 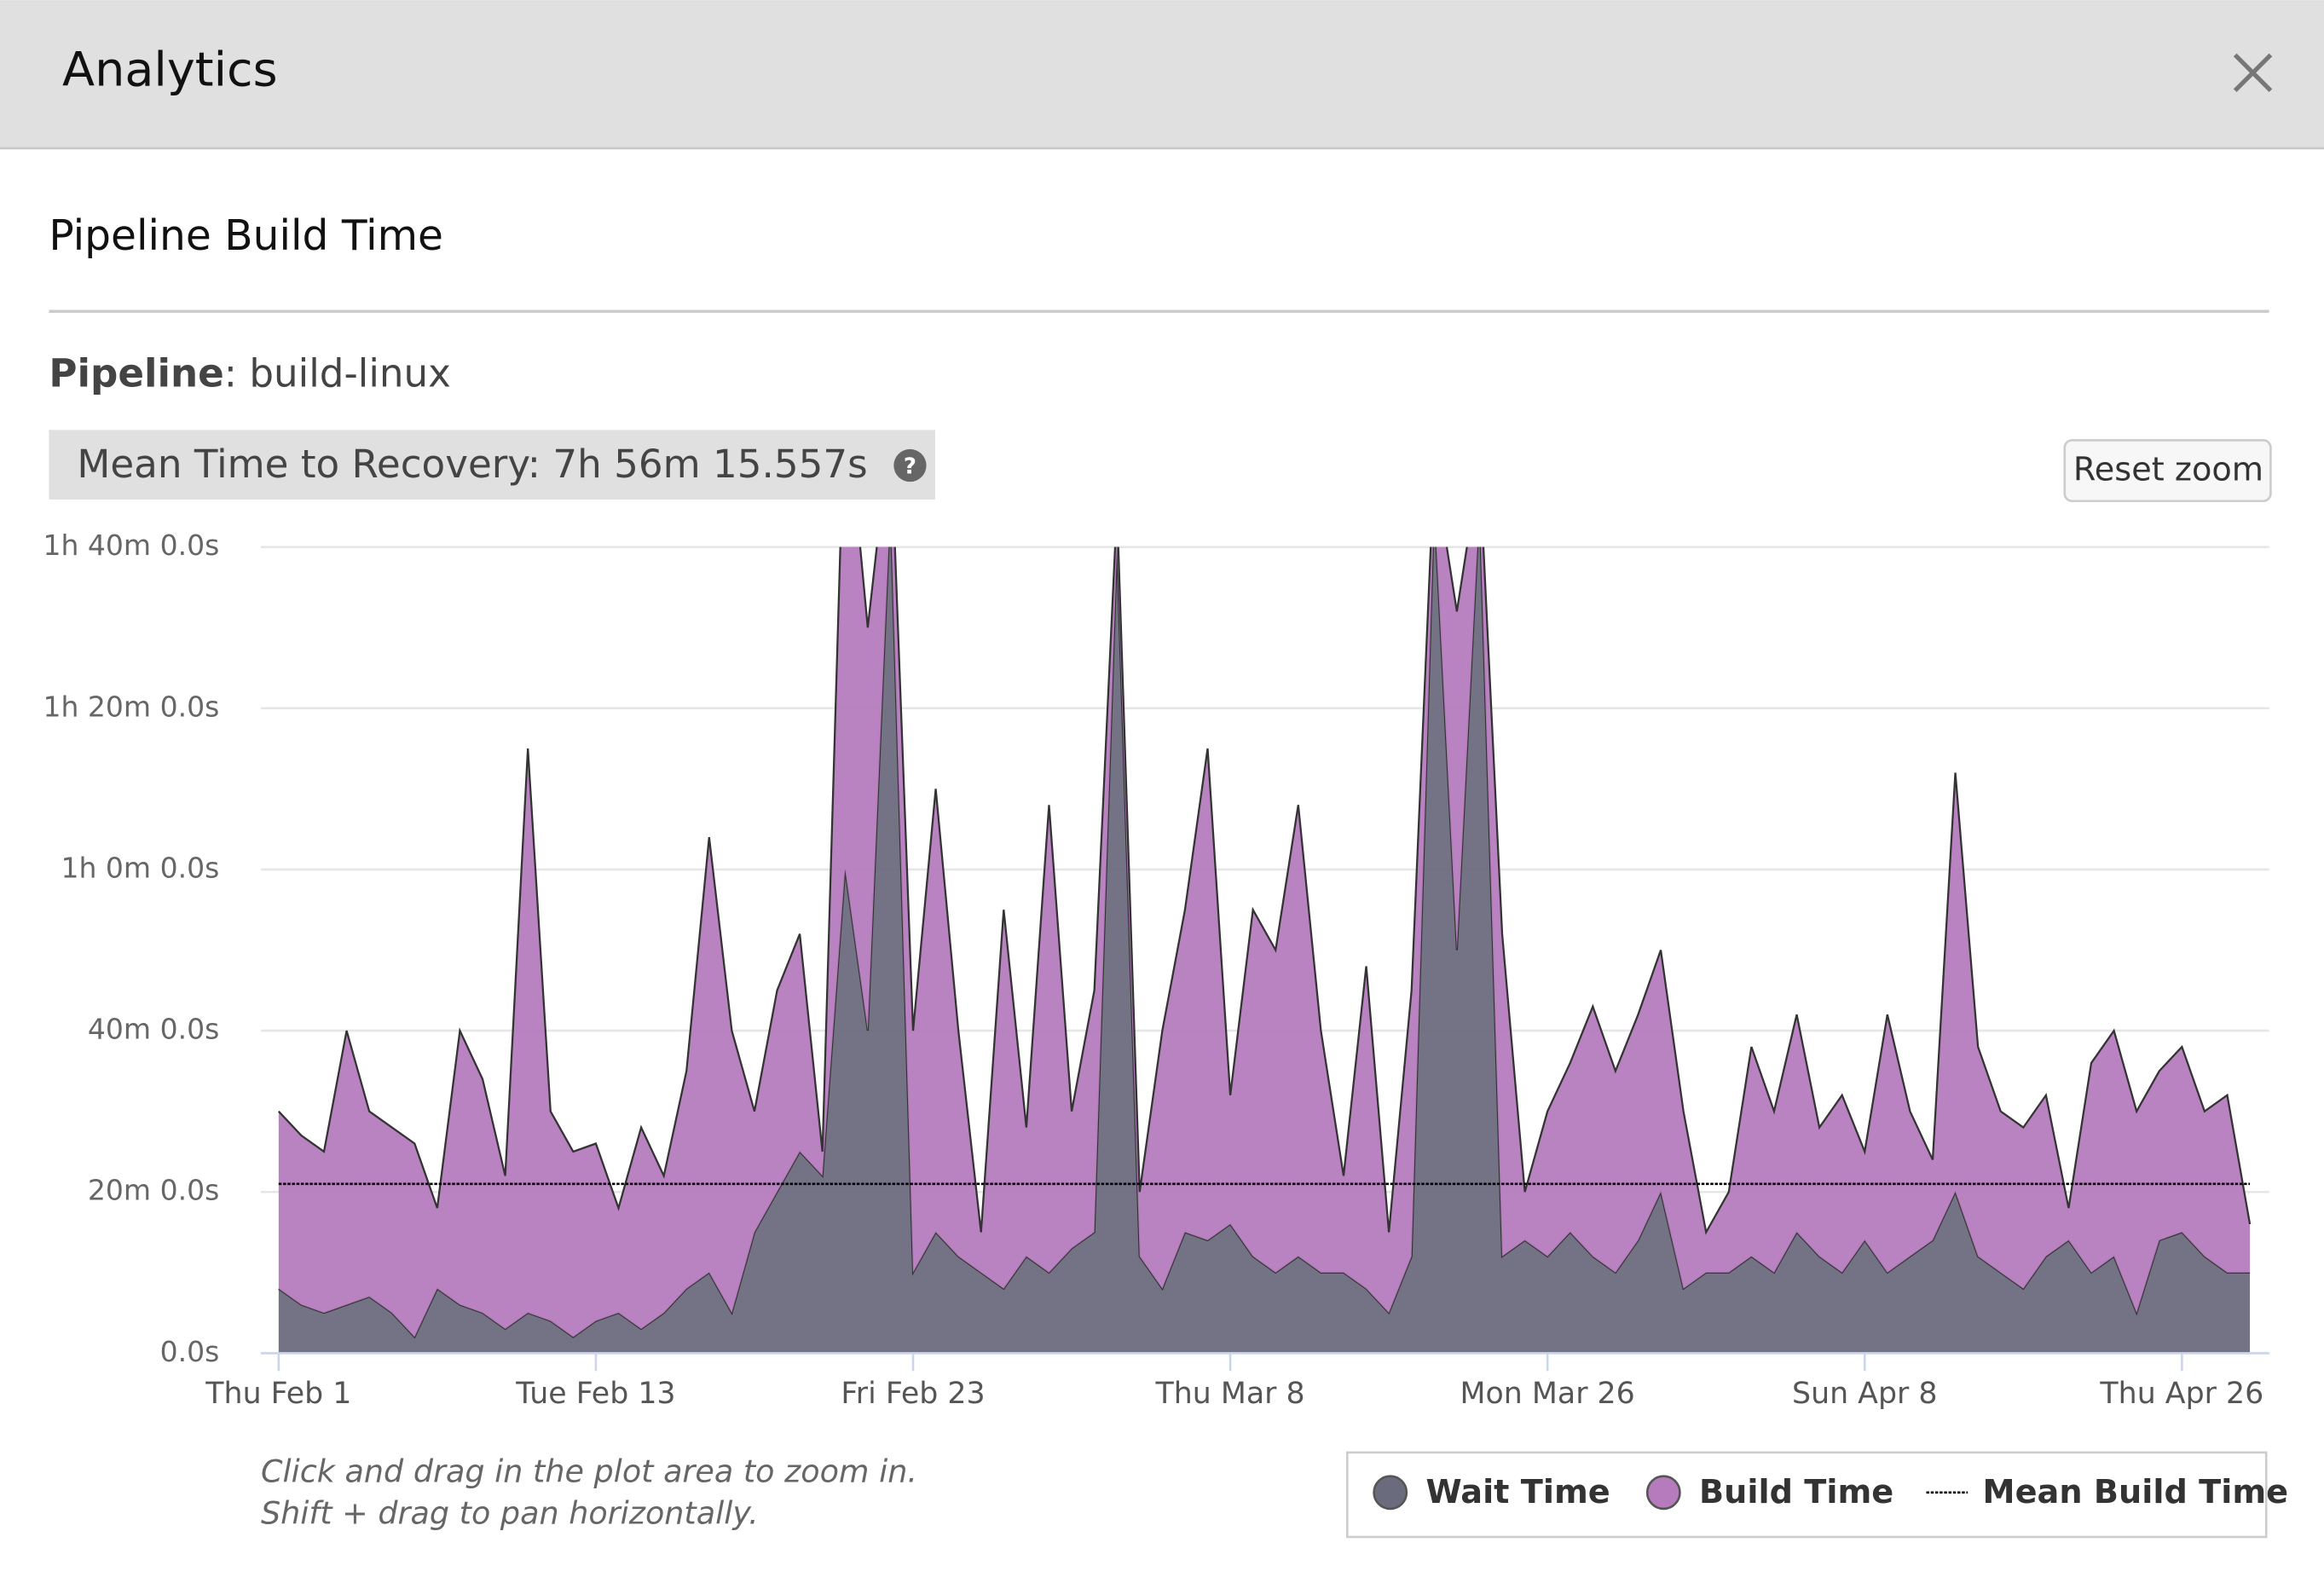 I want to click on dialog-title: Analytics, so click(x=170, y=69).